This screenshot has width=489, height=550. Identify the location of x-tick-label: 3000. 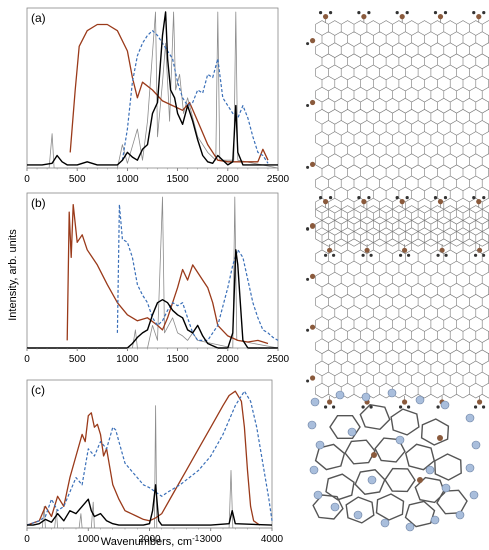
(211, 539).